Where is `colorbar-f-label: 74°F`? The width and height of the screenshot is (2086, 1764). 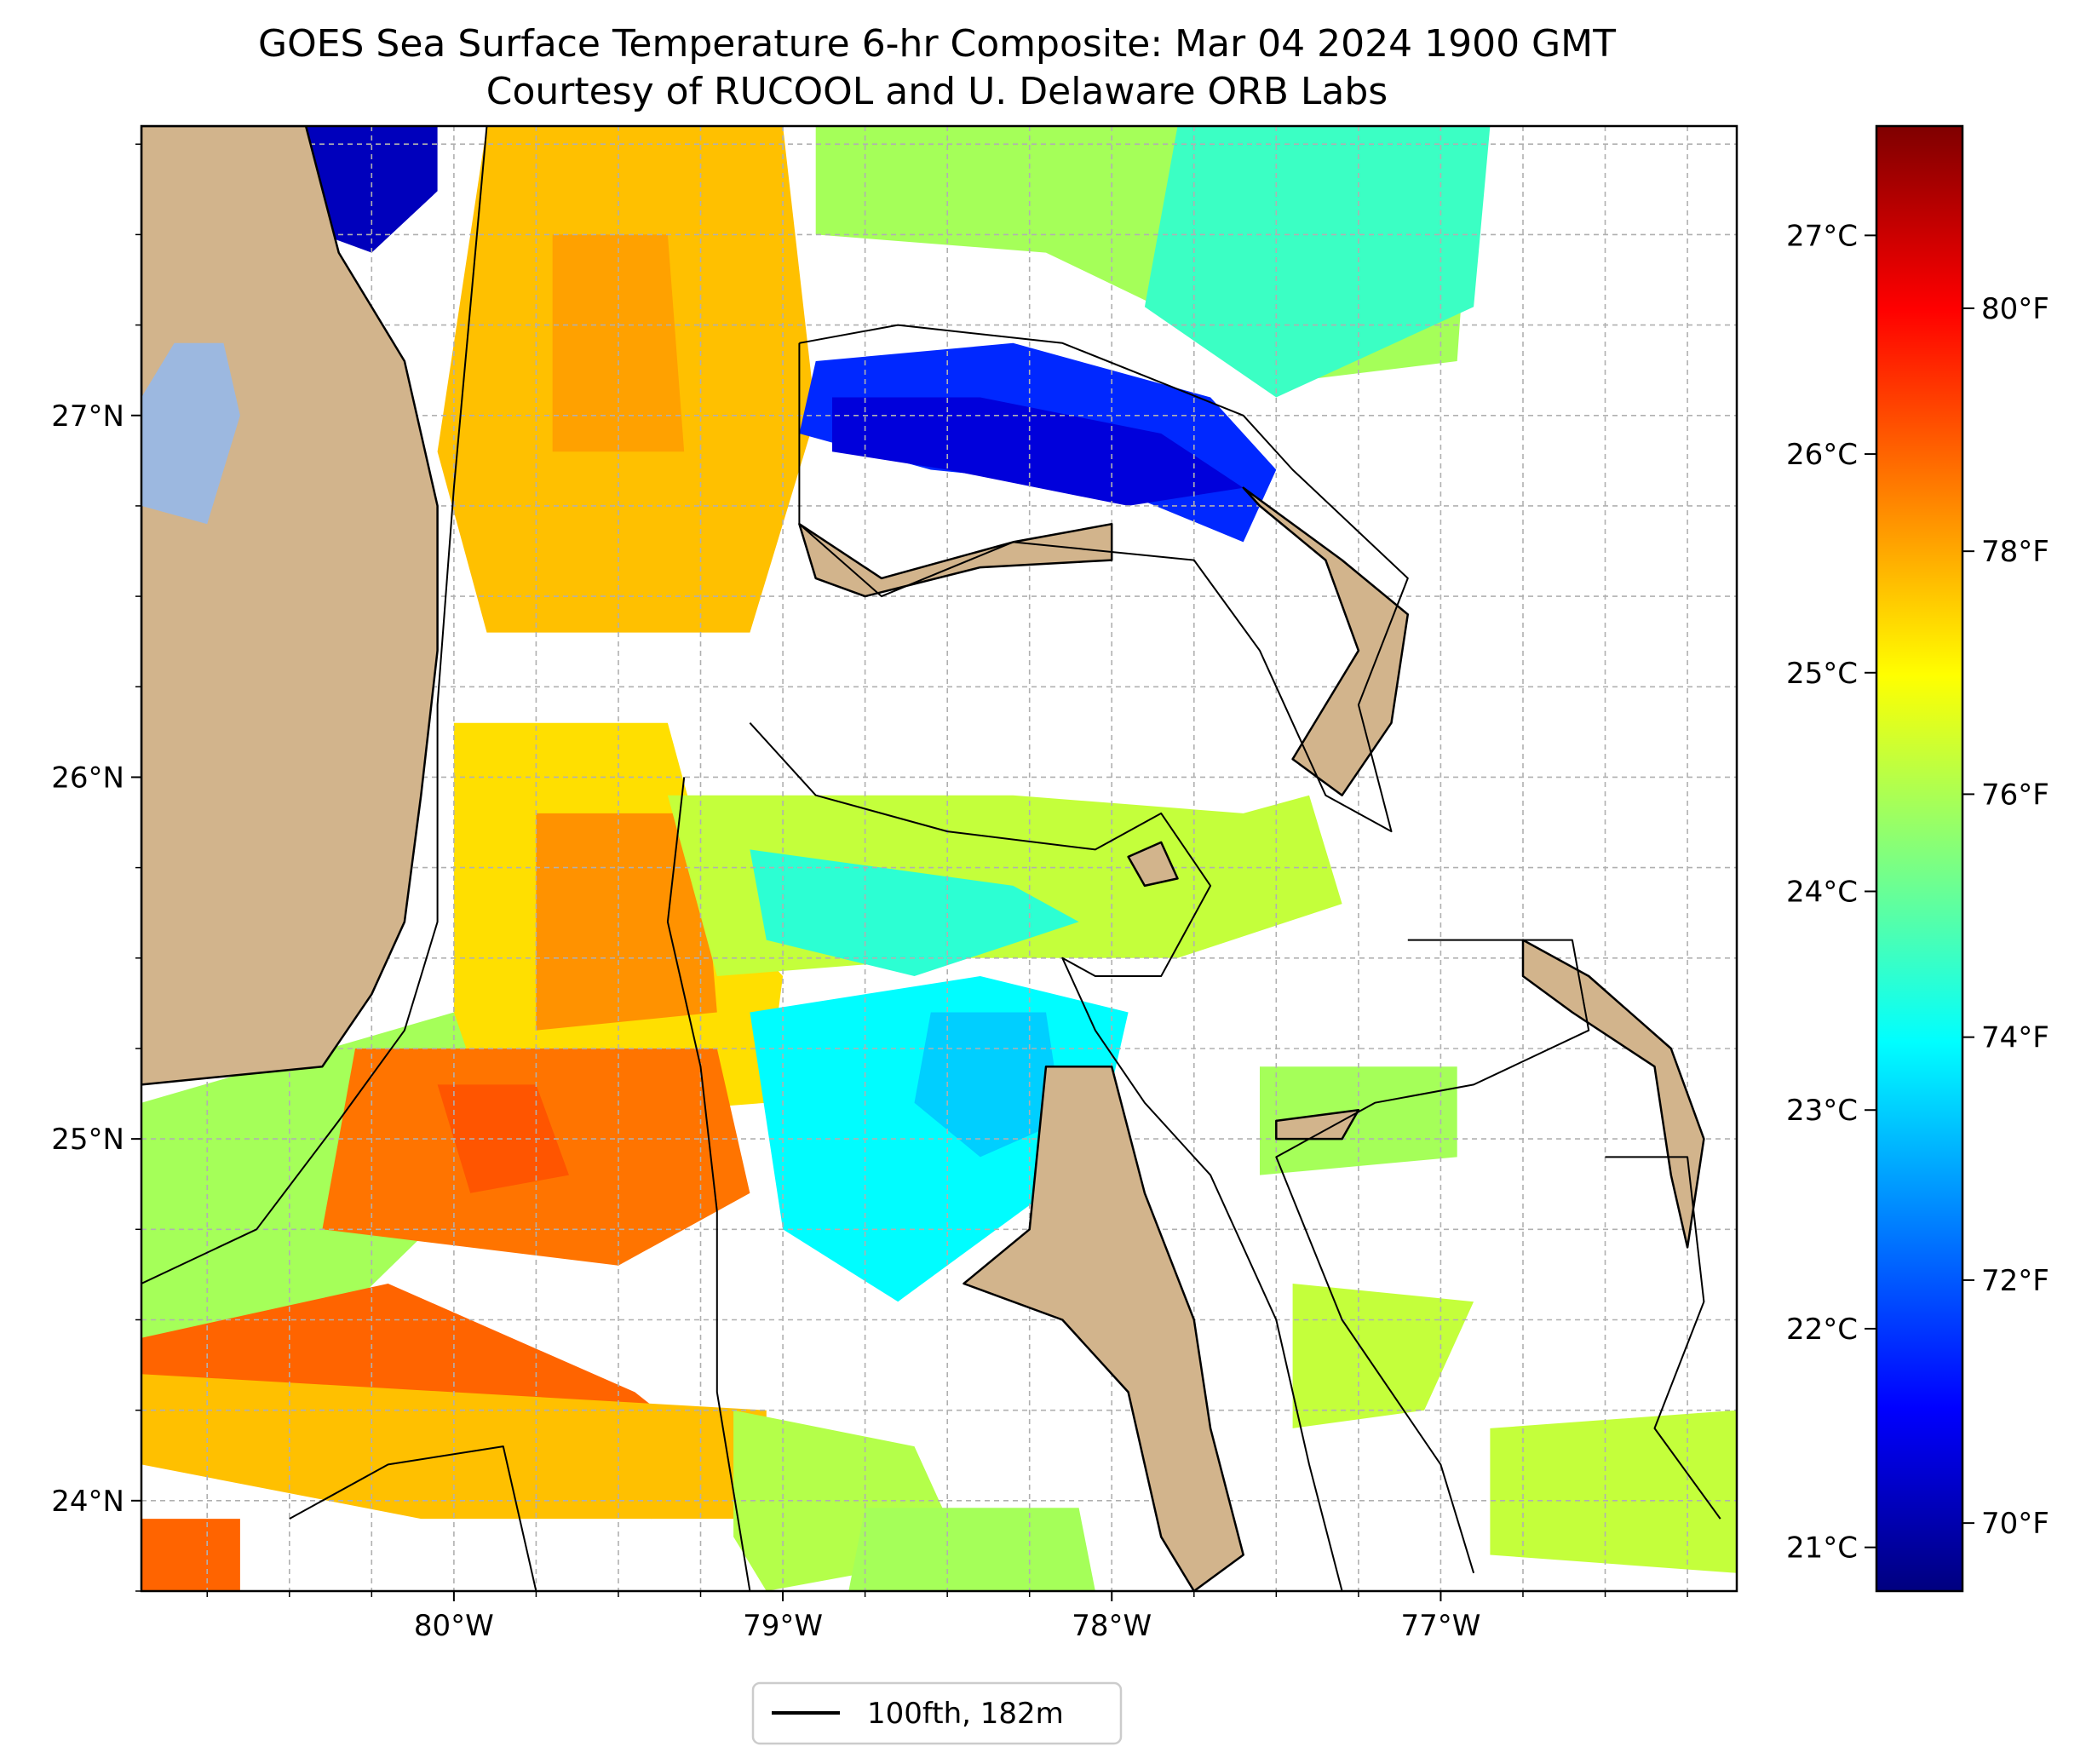
colorbar-f-label: 74°F is located at coordinates (2015, 1038).